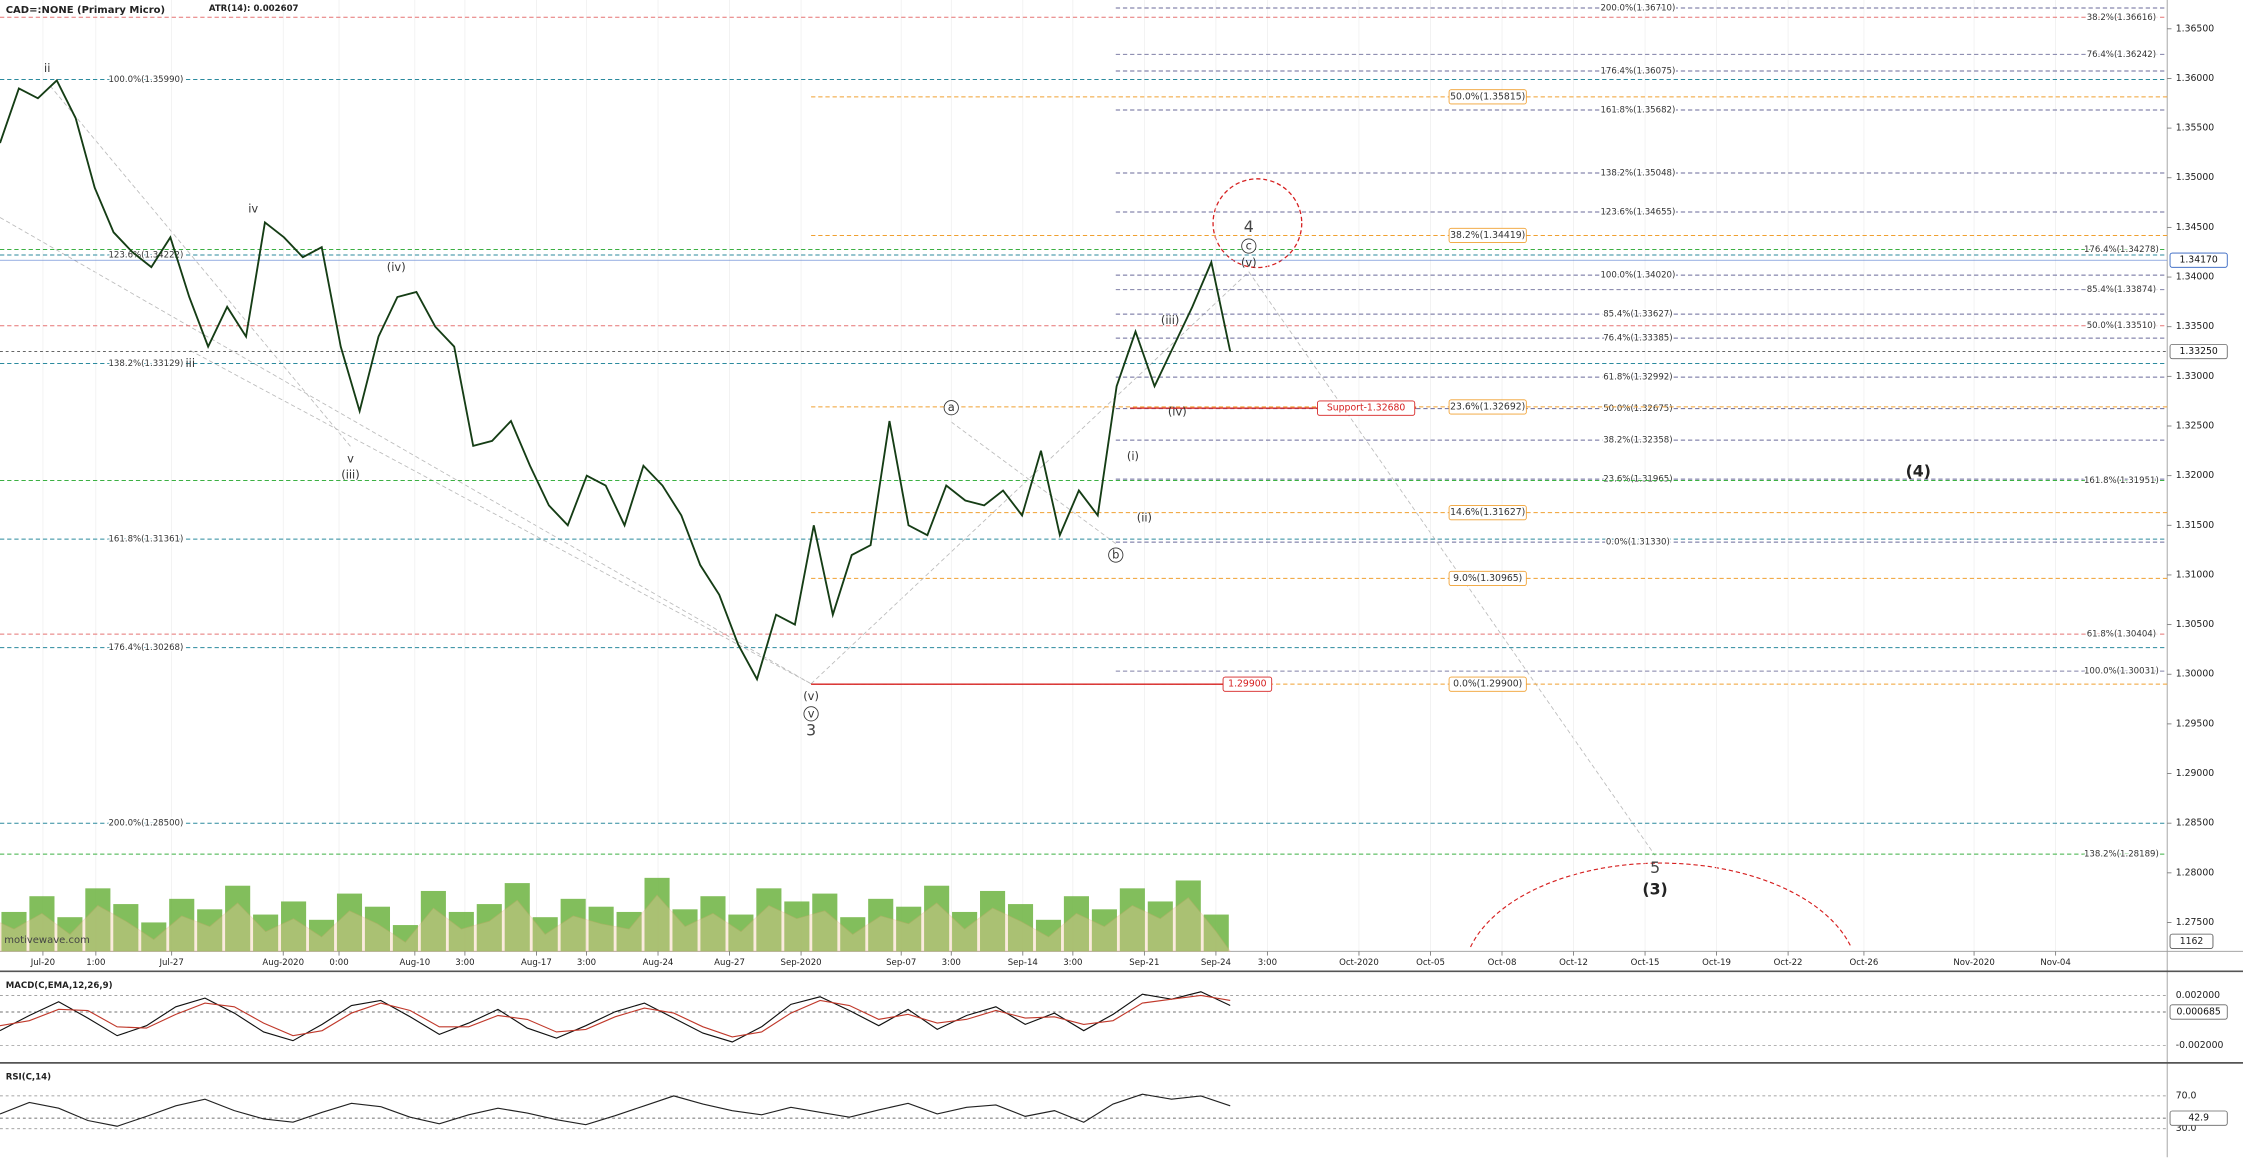 The width and height of the screenshot is (2243, 1158). What do you see at coordinates (2195, 376) in the screenshot?
I see `y-tick-label: 1.33000` at bounding box center [2195, 376].